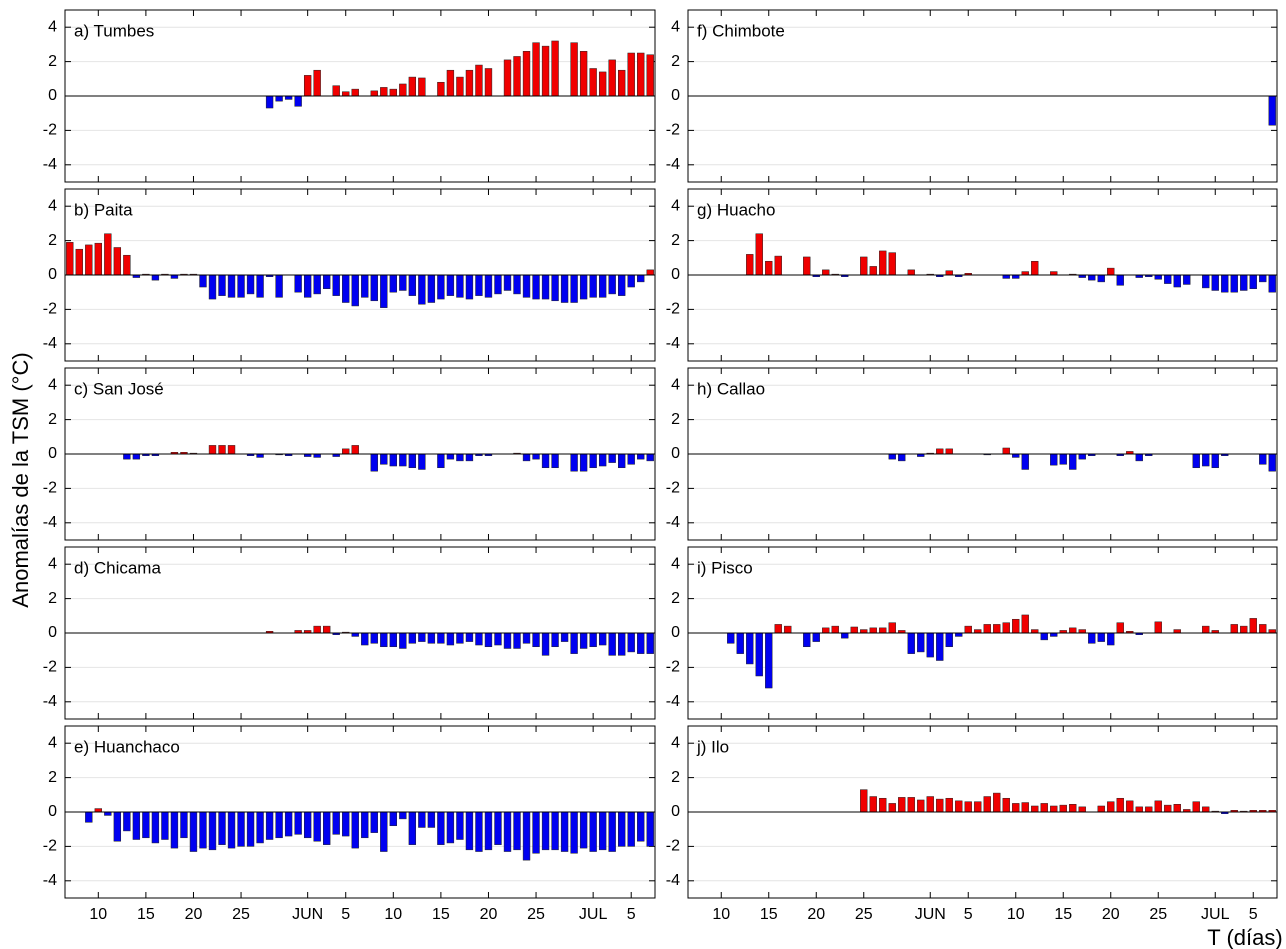  What do you see at coordinates (103, 209) in the screenshot?
I see `panel-title: b) Paita` at bounding box center [103, 209].